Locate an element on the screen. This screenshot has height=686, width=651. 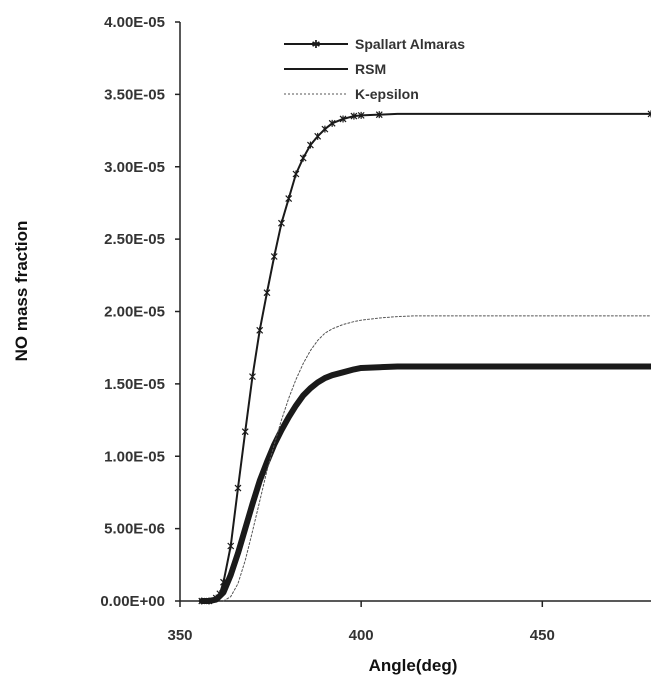
legend: ✱ Spallart Almaras RSM K-epsilon is located at coordinates (374, 69).